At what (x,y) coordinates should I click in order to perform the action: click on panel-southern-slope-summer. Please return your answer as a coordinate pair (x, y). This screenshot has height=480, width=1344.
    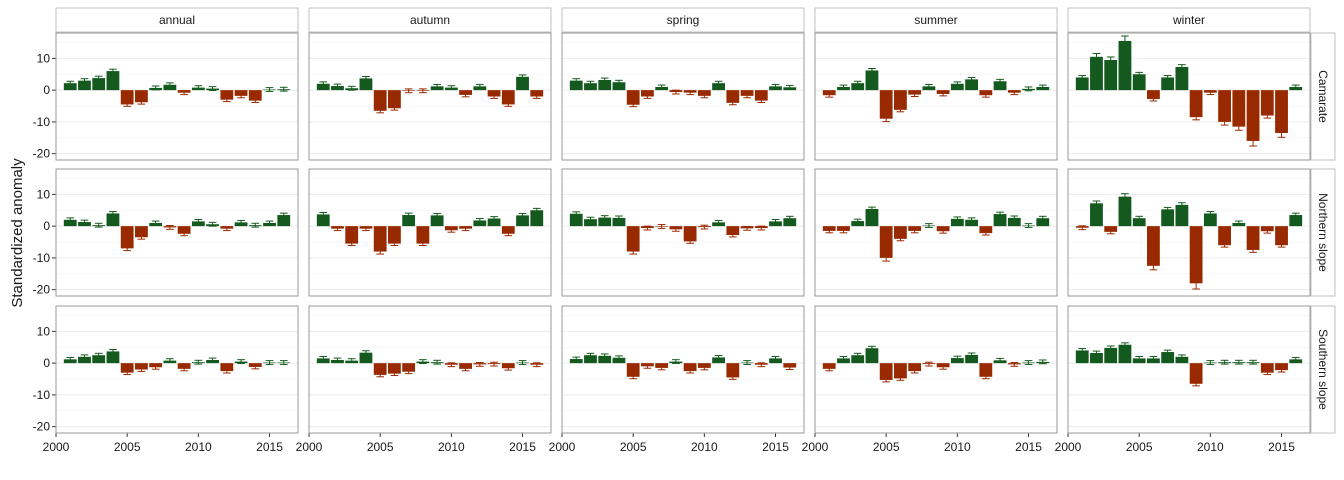
    Looking at the image, I should click on (936, 369).